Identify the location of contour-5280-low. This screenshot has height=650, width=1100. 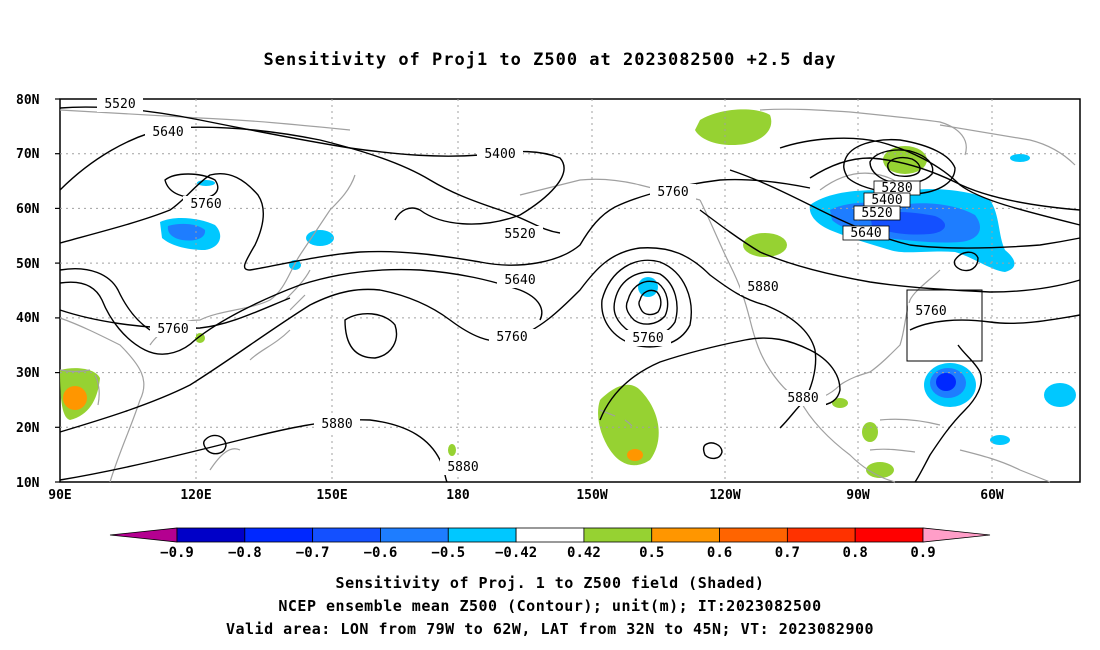
(899, 166).